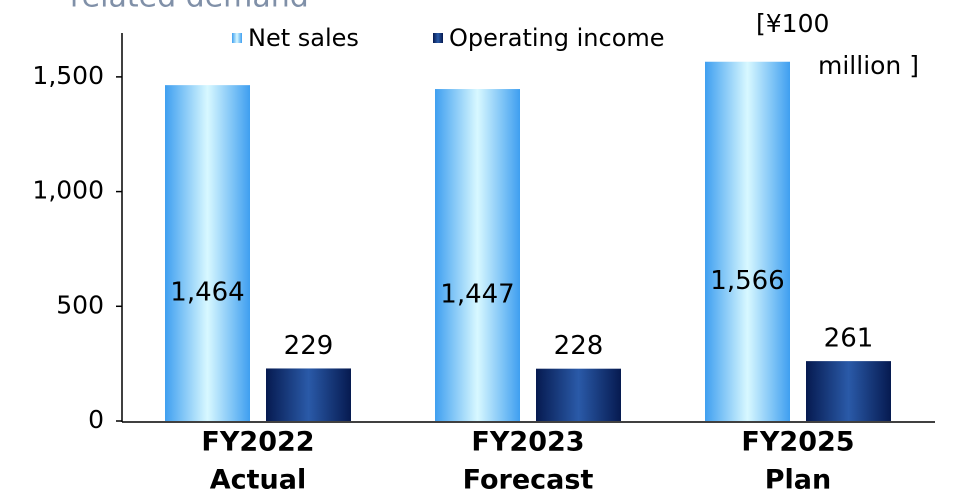  Describe the element at coordinates (68, 75) in the screenshot. I see `y-tick-label: 1,500` at that location.